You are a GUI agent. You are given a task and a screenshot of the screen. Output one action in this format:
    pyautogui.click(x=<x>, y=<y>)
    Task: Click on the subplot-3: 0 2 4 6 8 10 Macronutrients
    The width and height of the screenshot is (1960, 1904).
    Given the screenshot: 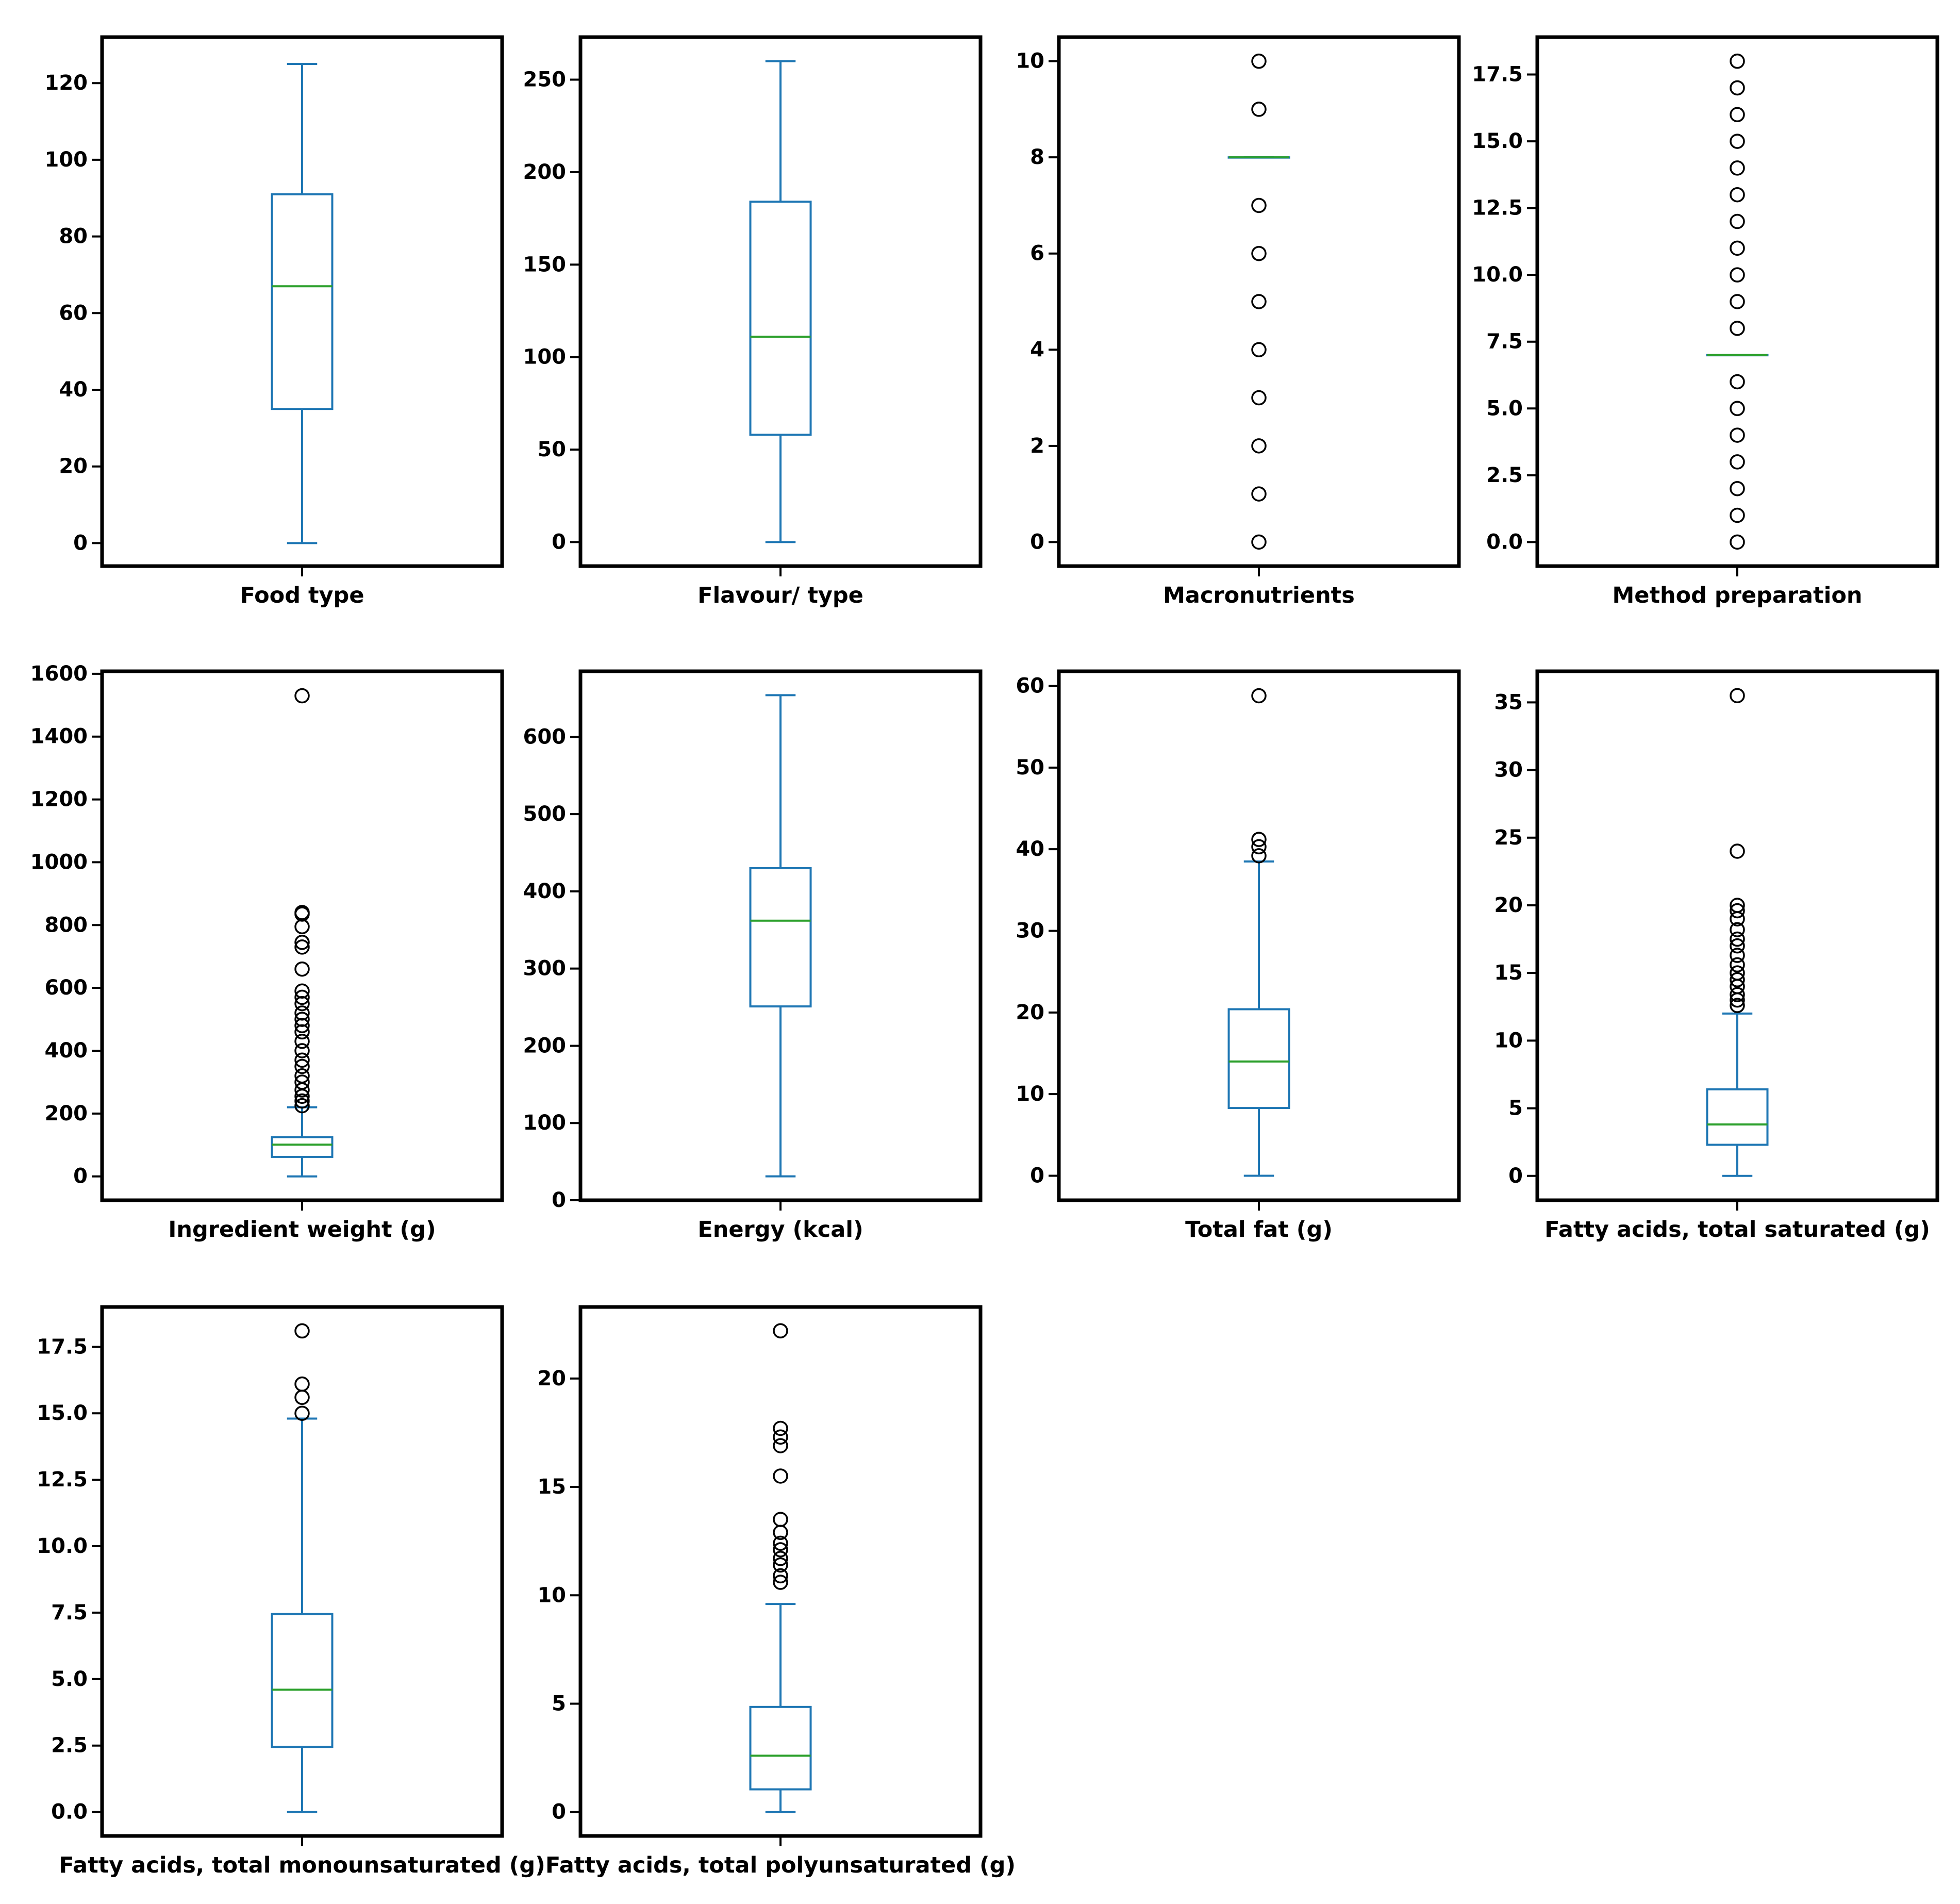 What is the action you would take?
    pyautogui.click(x=1238, y=321)
    